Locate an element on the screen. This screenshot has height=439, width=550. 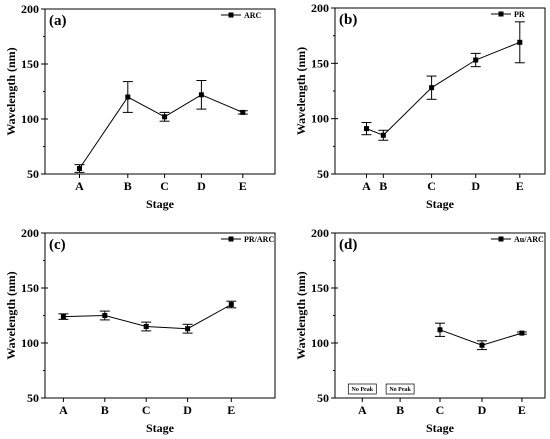
legend-label: PR/ARC is located at coordinates (259, 239).